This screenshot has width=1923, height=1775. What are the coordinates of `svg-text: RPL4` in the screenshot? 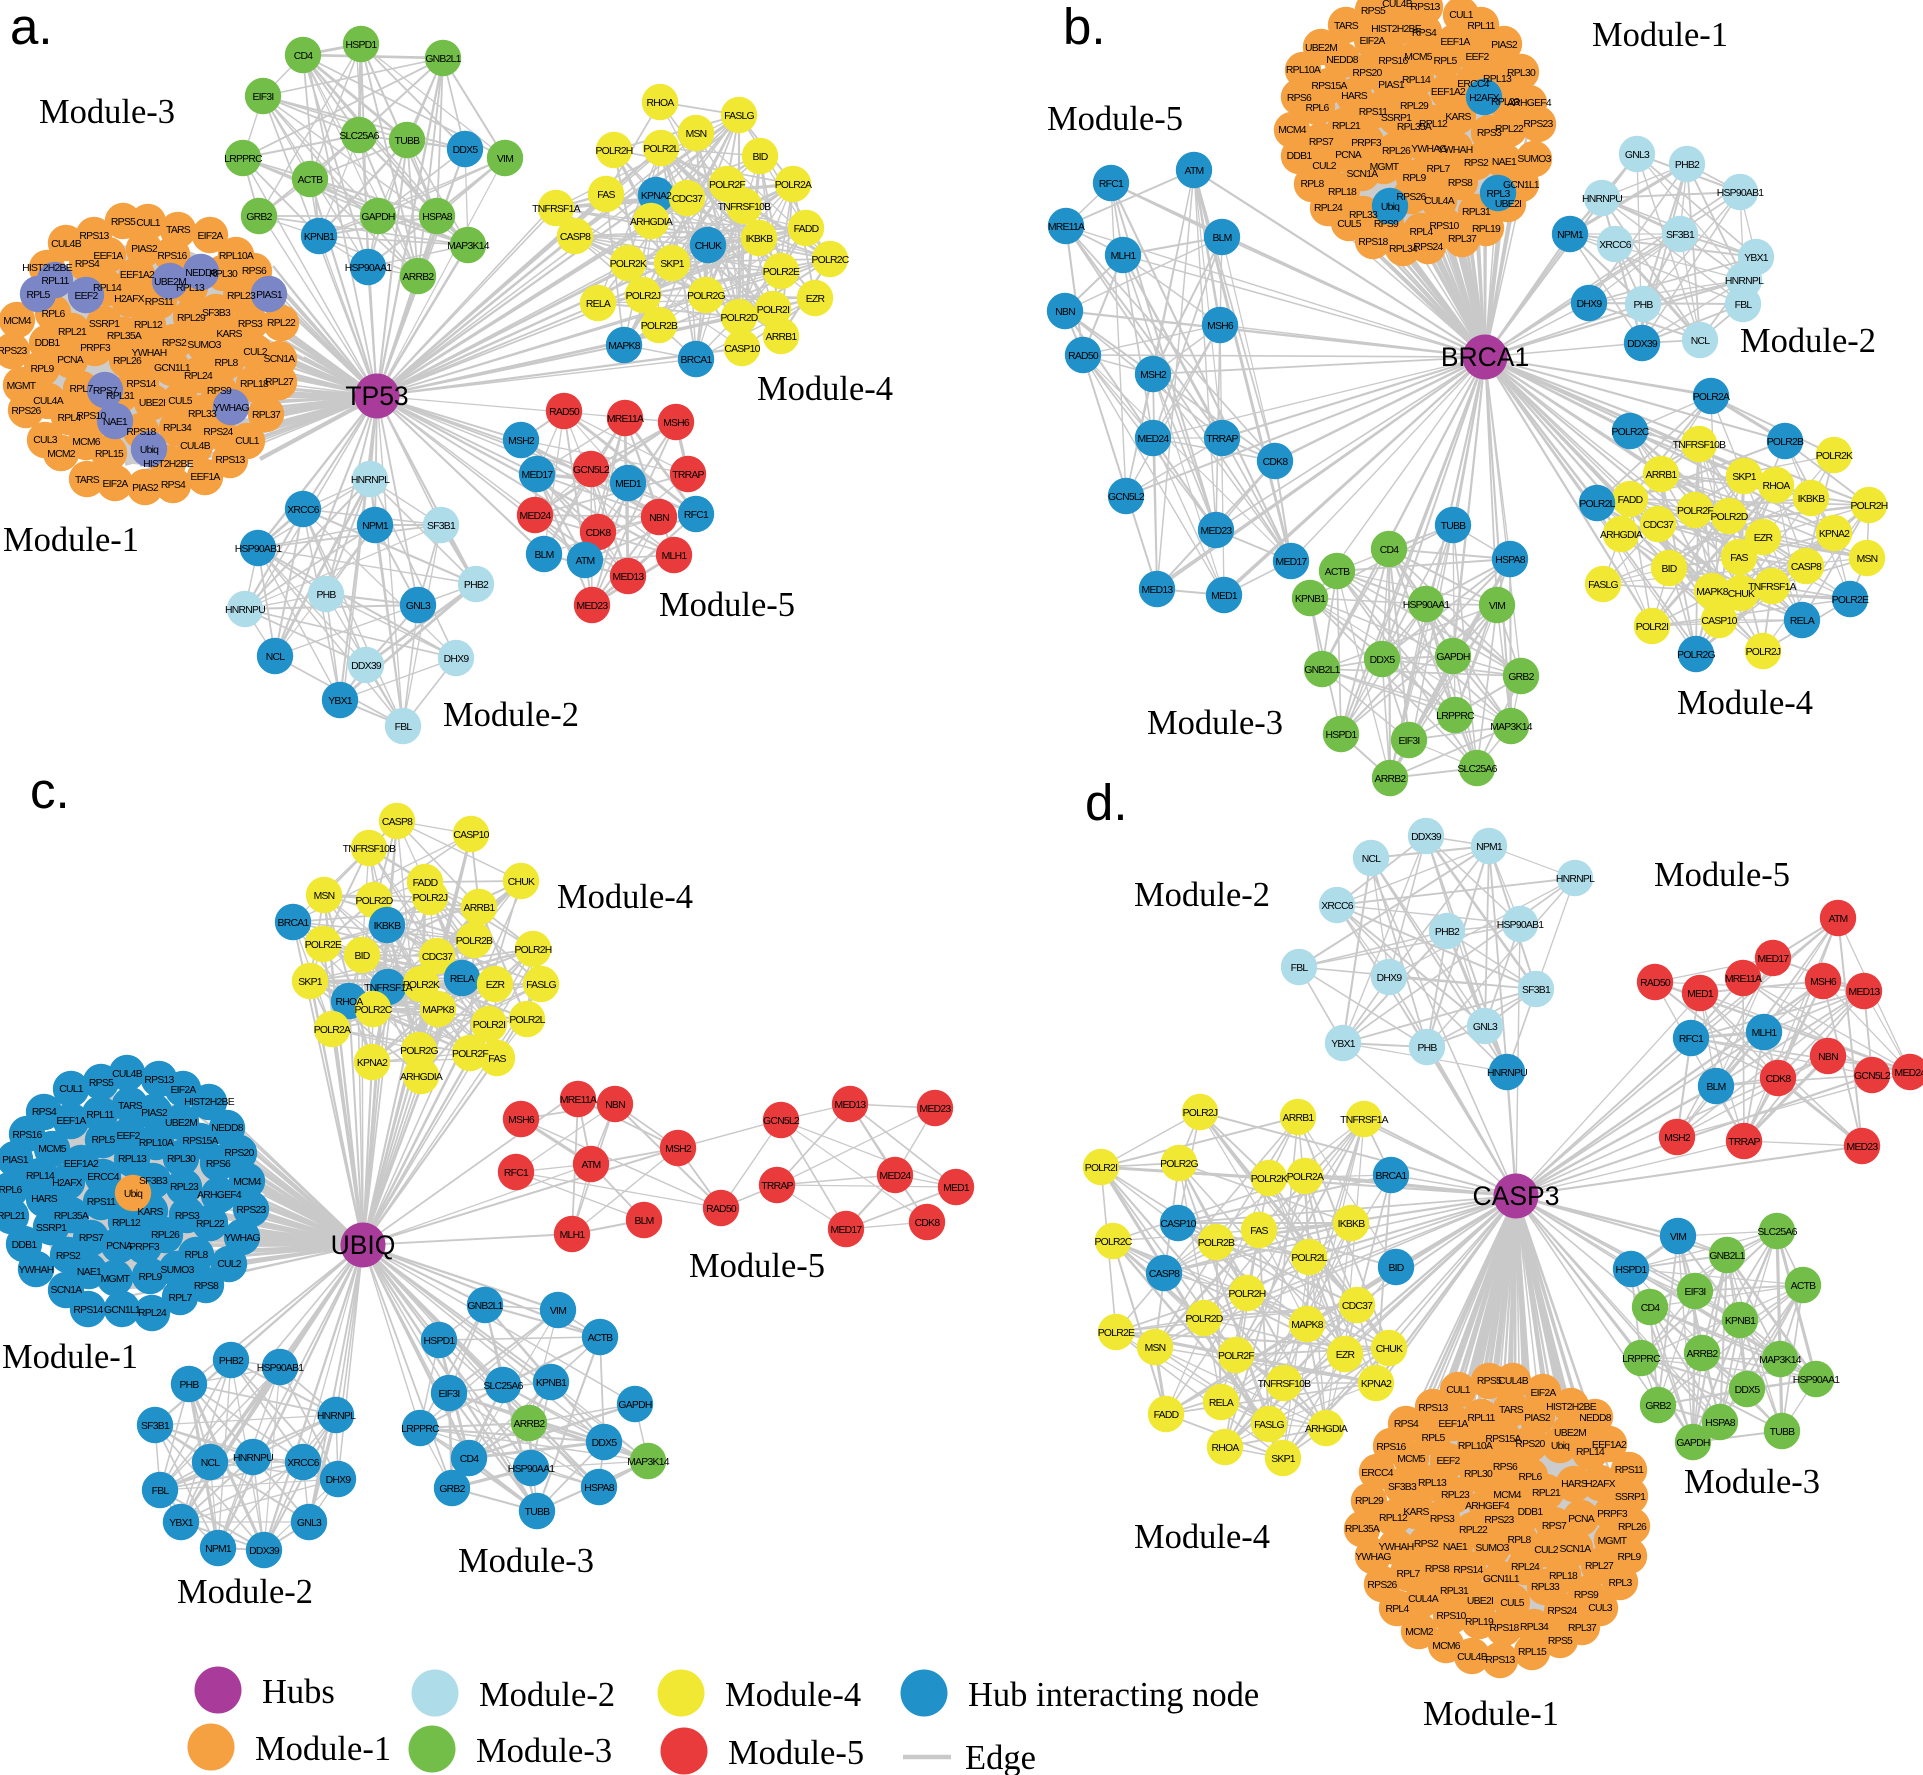 It's located at (1398, 1609).